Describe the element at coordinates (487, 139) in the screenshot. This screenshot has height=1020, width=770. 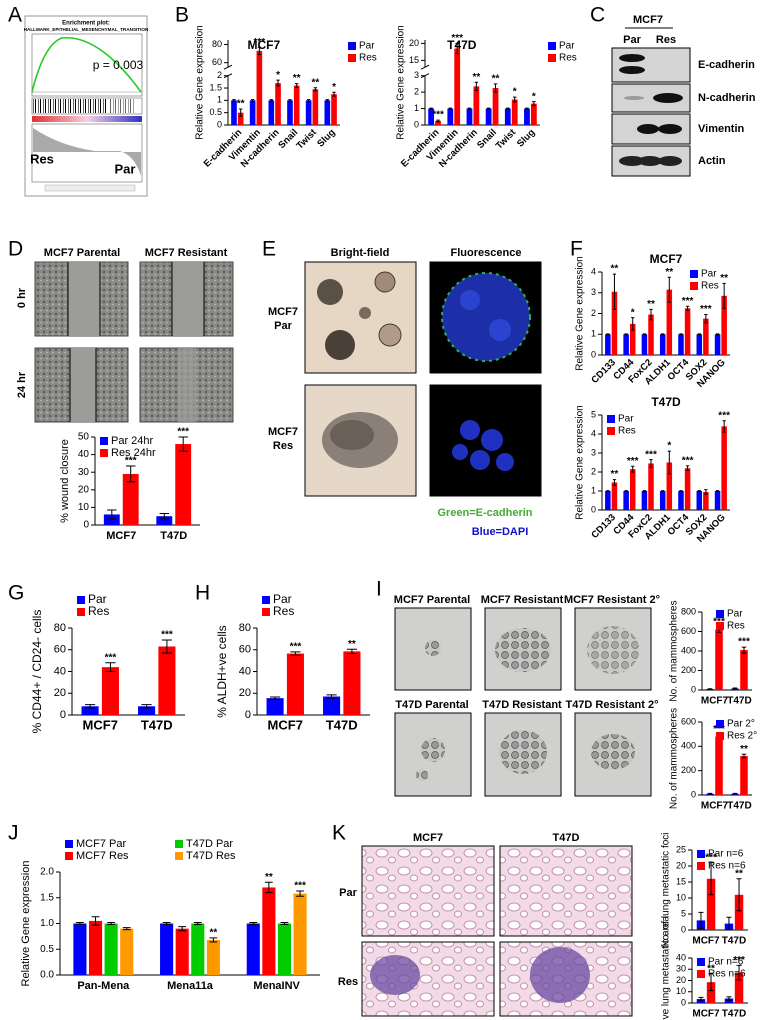
I see `x-tick-label: Snail` at that location.